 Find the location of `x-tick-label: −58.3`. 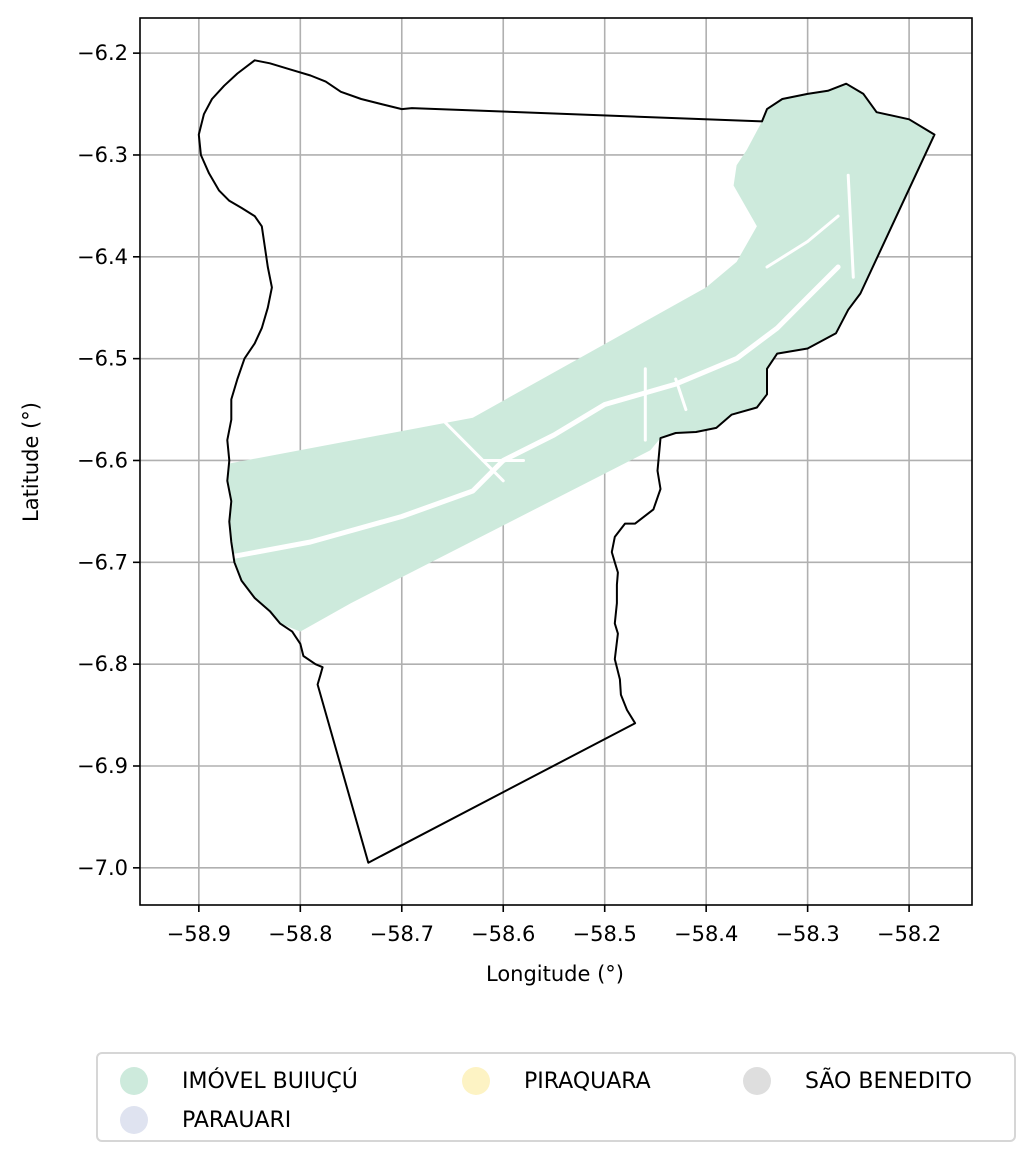

x-tick-label: −58.3 is located at coordinates (807, 934).